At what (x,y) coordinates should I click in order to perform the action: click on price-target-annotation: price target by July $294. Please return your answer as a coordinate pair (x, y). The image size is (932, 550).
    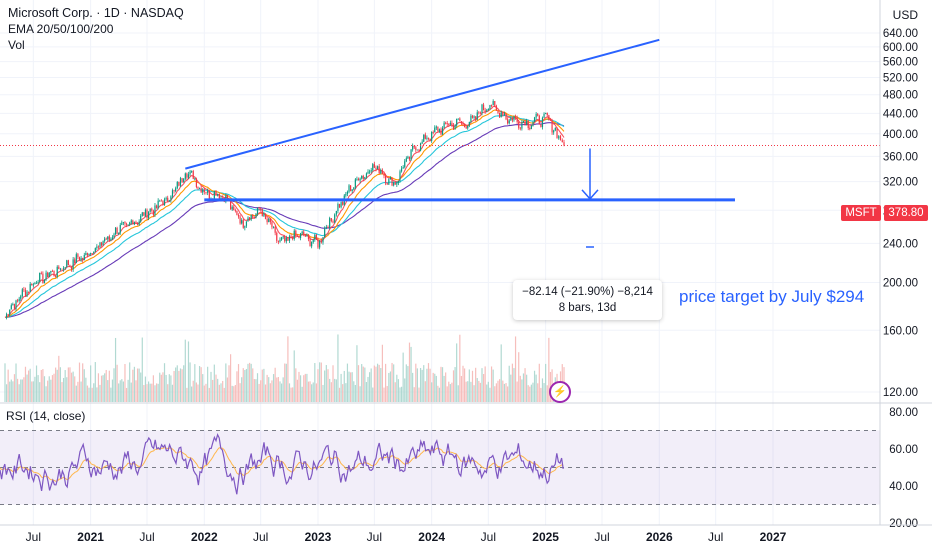
    Looking at the image, I should click on (772, 296).